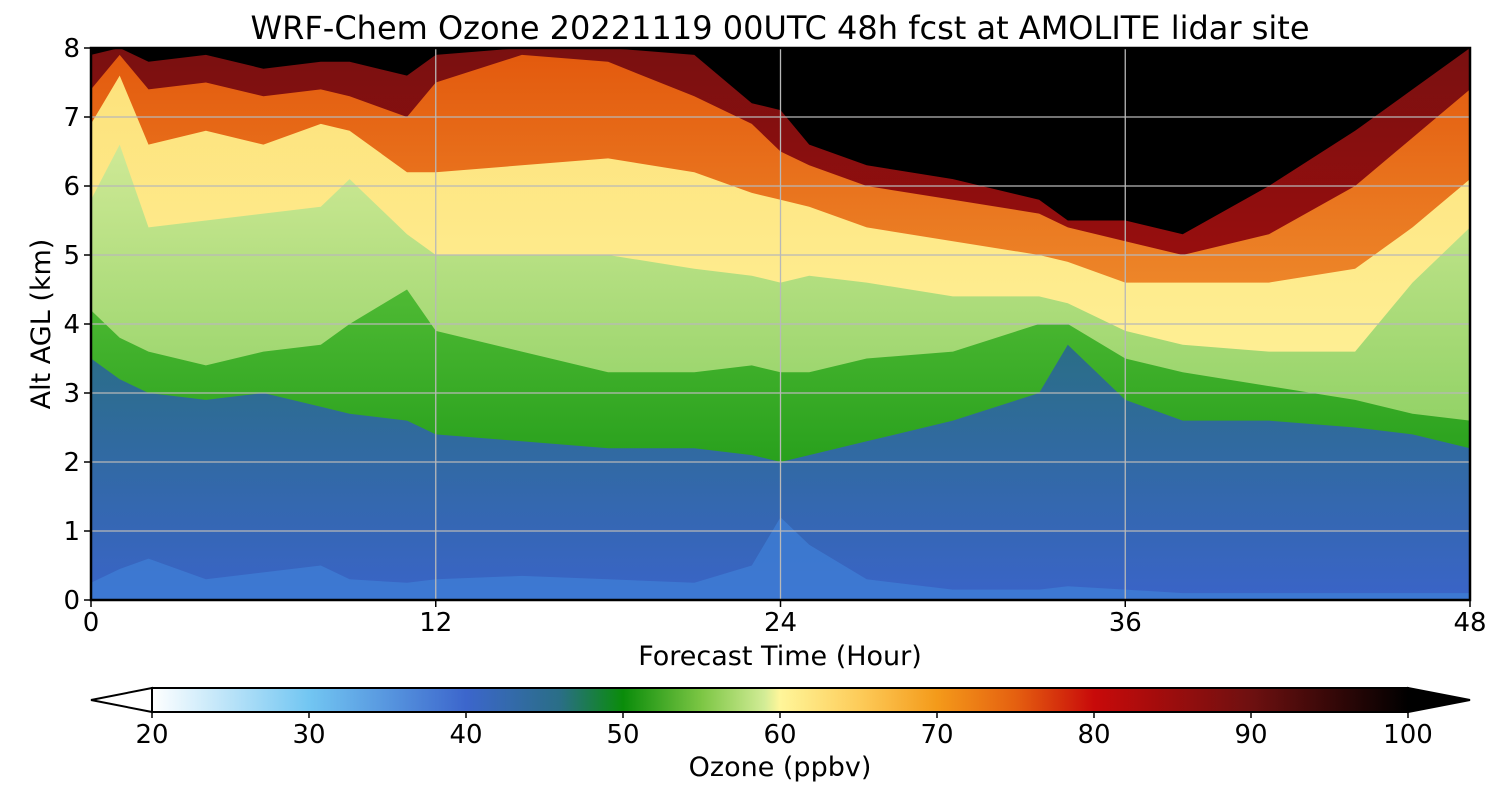  Describe the element at coordinates (71, 118) in the screenshot. I see `y-tick-label: 7` at that location.